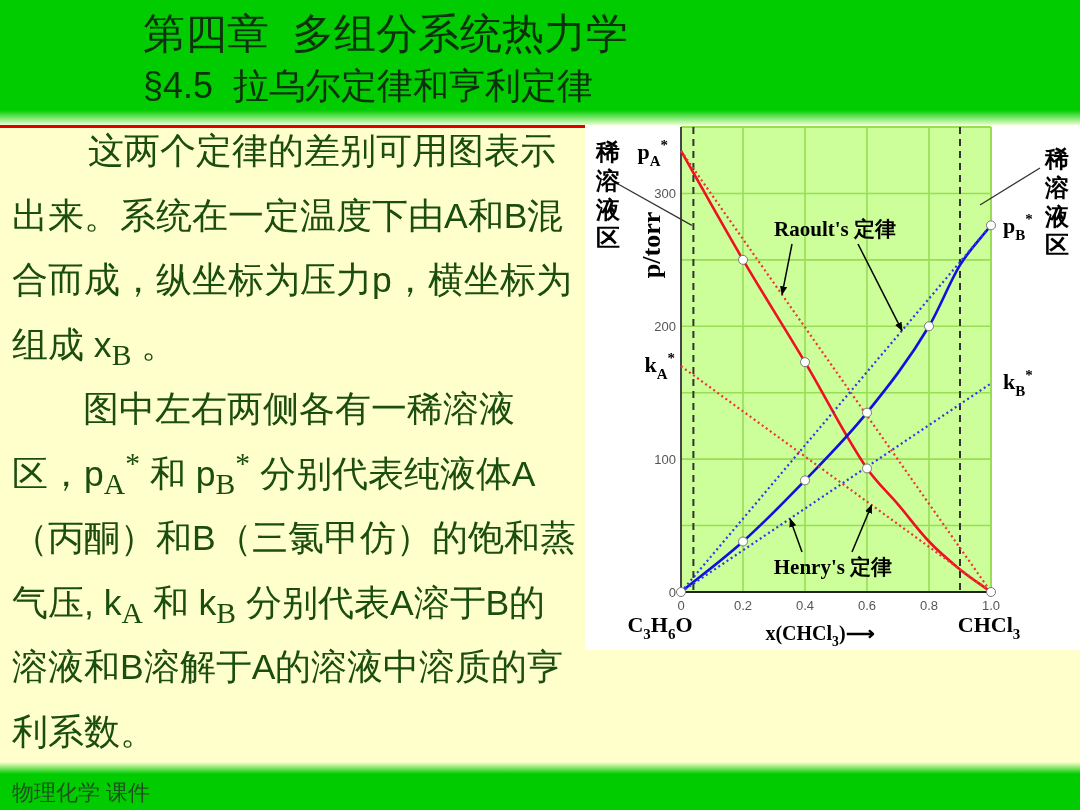 This screenshot has width=1080, height=810. I want to click on text: 稀溶液区, so click(1057, 202).